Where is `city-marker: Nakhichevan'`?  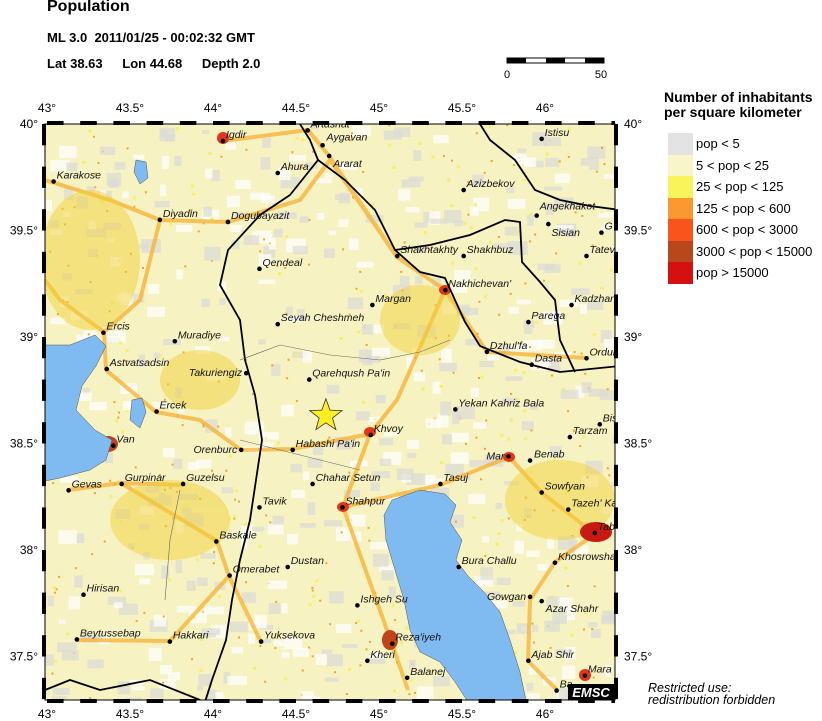 city-marker: Nakhichevan' is located at coordinates (477, 285).